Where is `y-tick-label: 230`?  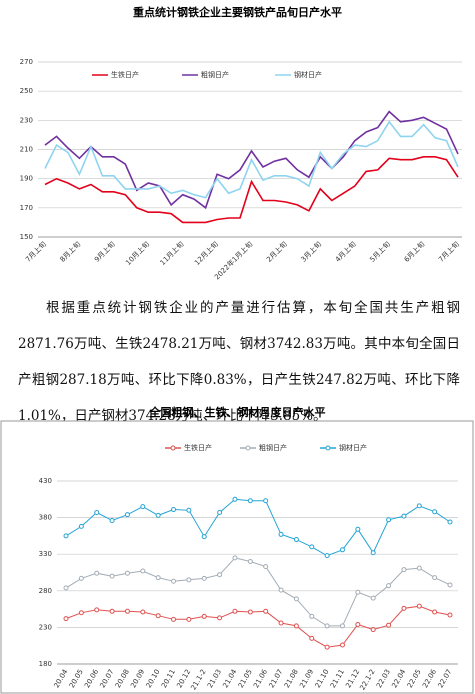 y-tick-label: 230 is located at coordinates (26, 120).